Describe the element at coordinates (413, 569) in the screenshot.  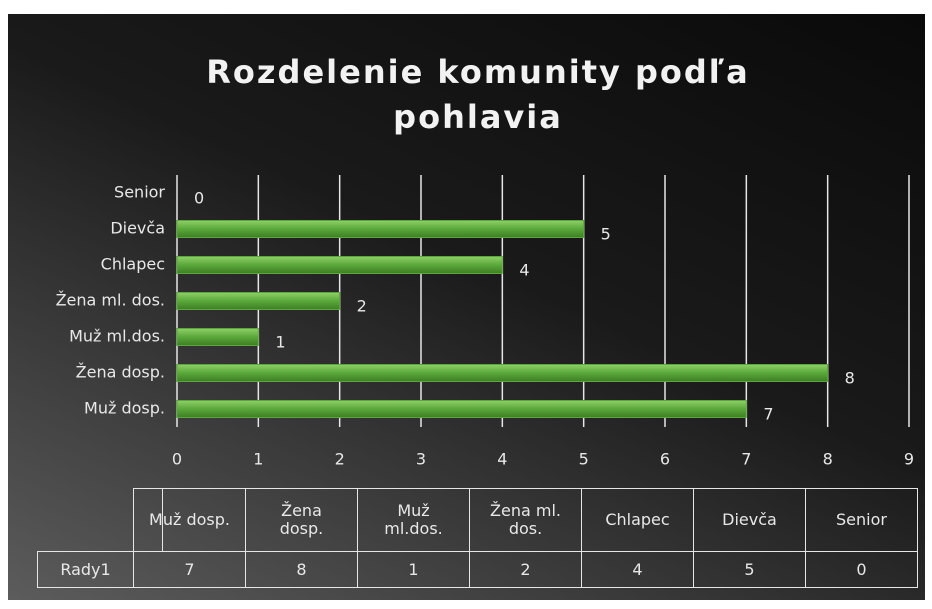
I see `table-value: 1` at that location.